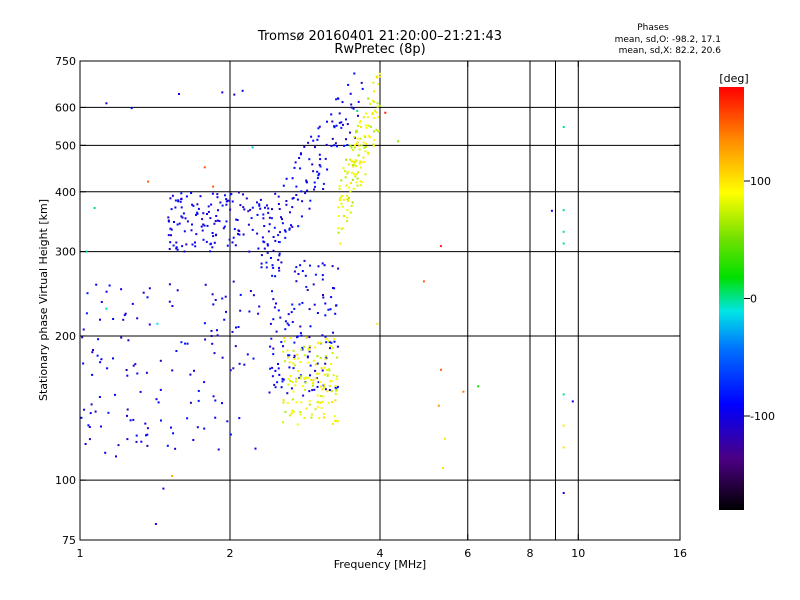 Image resolution: width=800 pixels, height=600 pixels. I want to click on y-tick-label: 300, so click(65, 252).